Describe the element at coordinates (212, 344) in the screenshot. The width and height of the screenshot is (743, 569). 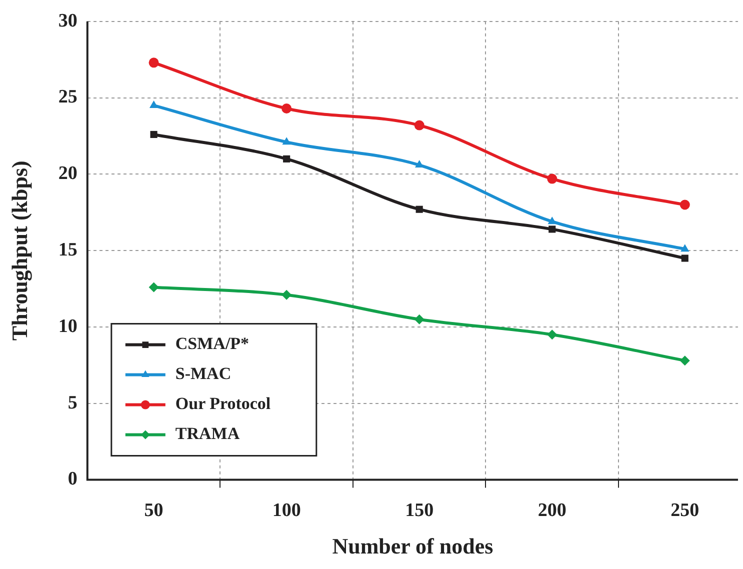
I see `legend-label: CSMA/P*` at that location.